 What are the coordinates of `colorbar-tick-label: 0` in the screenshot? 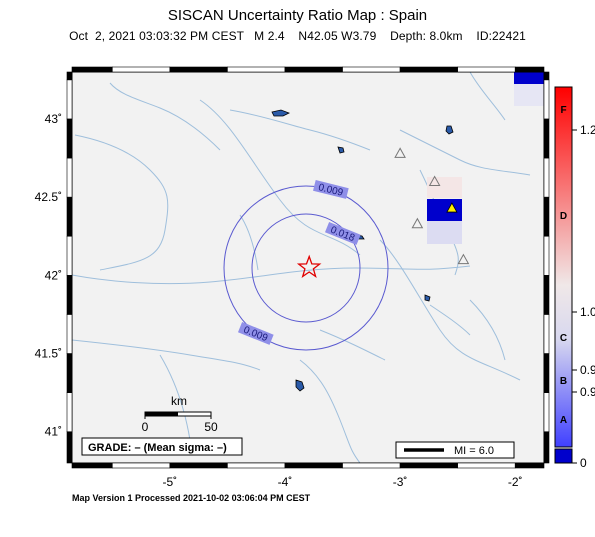 It's located at (583, 463).